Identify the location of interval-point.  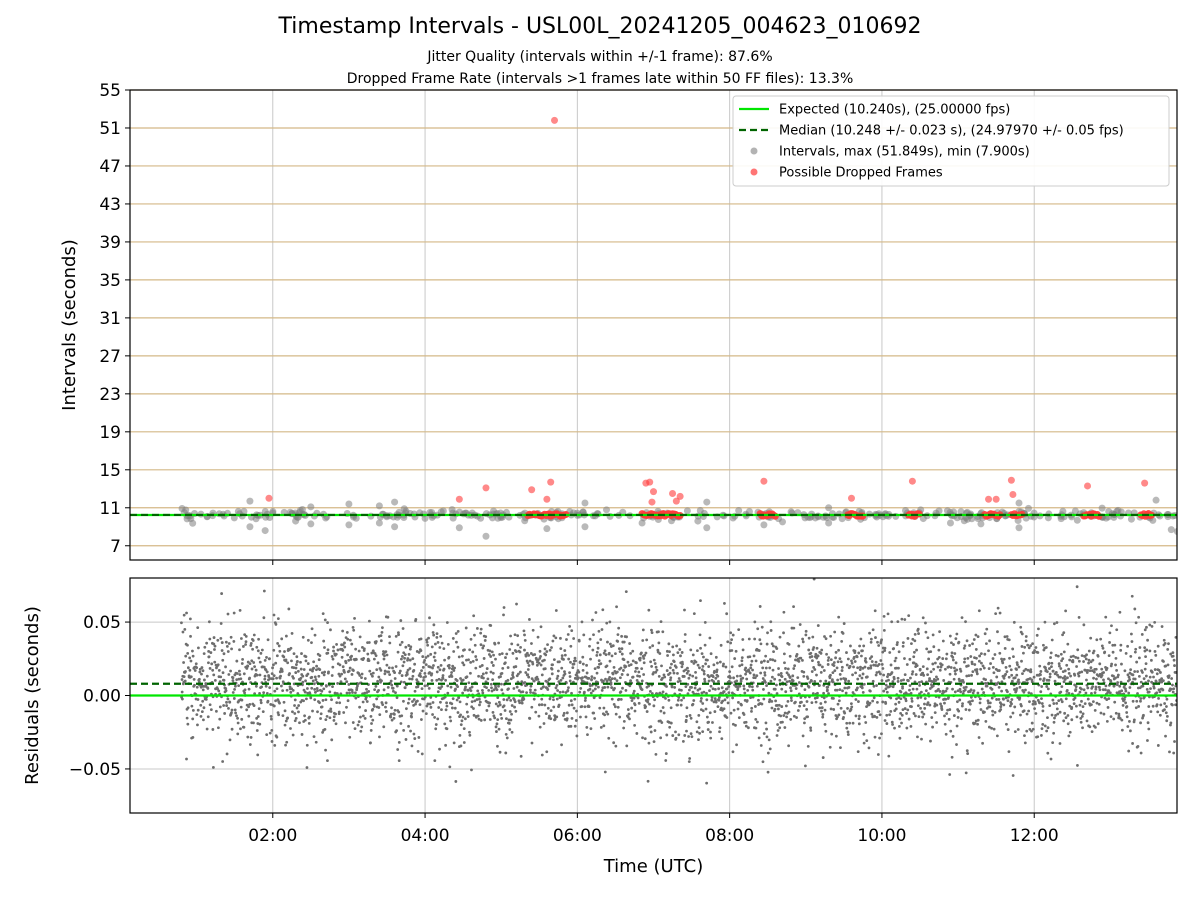
(1109, 512).